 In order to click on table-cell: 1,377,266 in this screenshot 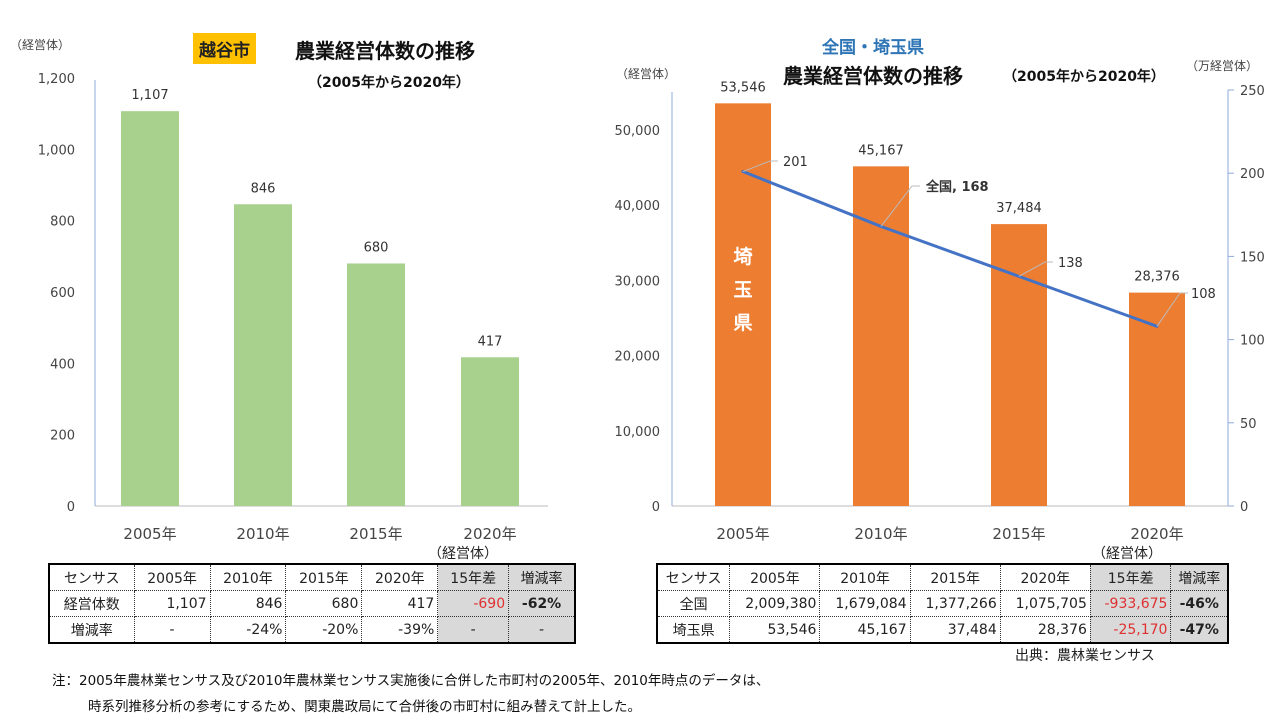, I will do `click(955, 603)`.